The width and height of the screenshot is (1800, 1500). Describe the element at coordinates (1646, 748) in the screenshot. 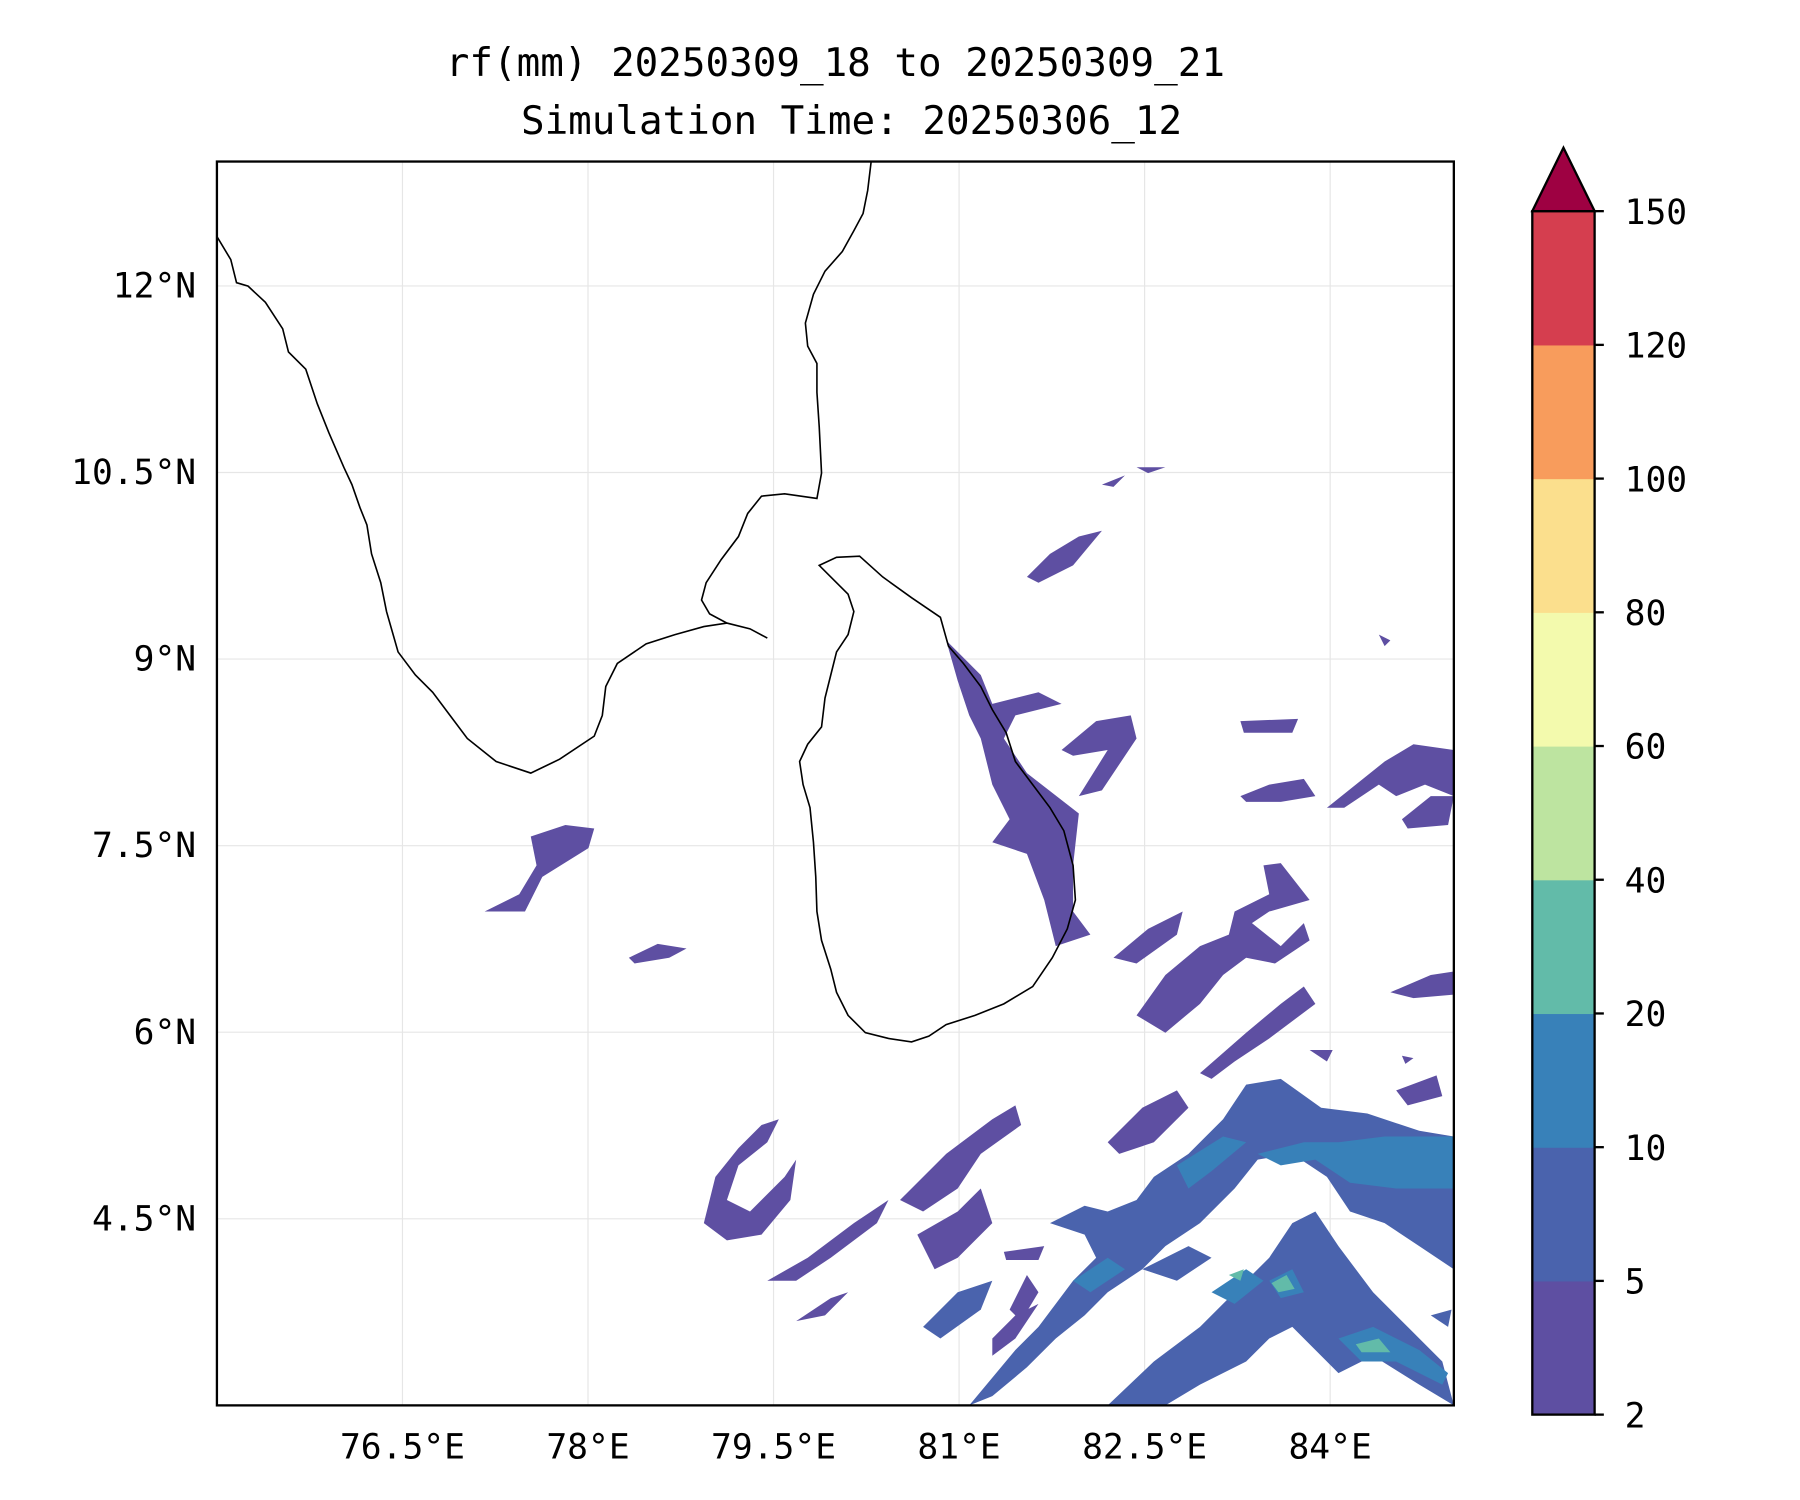

I see `colorbar-tick-label: 60` at that location.